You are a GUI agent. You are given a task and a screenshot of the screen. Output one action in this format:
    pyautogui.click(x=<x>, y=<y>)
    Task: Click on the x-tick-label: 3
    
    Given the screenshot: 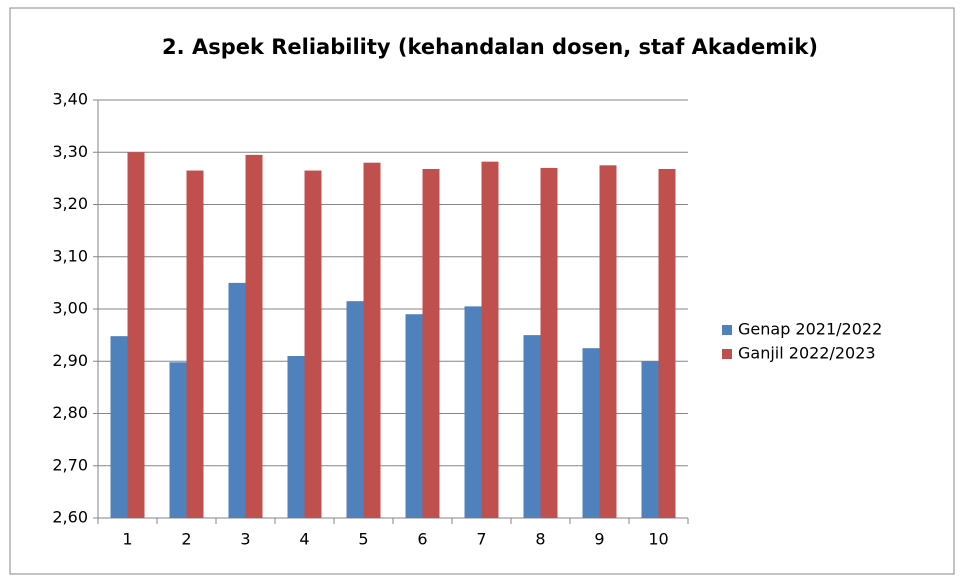 What is the action you would take?
    pyautogui.click(x=245, y=539)
    